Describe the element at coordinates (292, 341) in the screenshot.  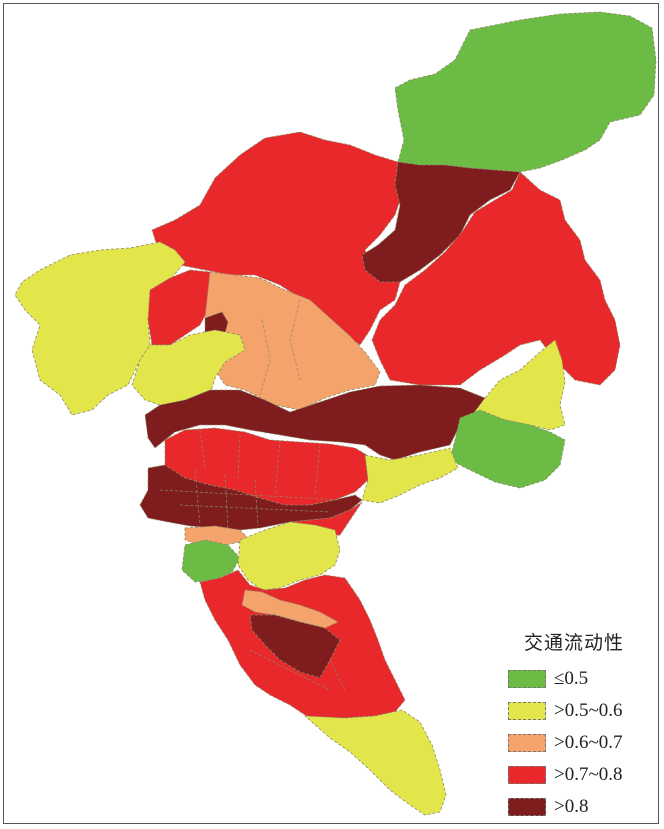
I see `region-central-orange` at that location.